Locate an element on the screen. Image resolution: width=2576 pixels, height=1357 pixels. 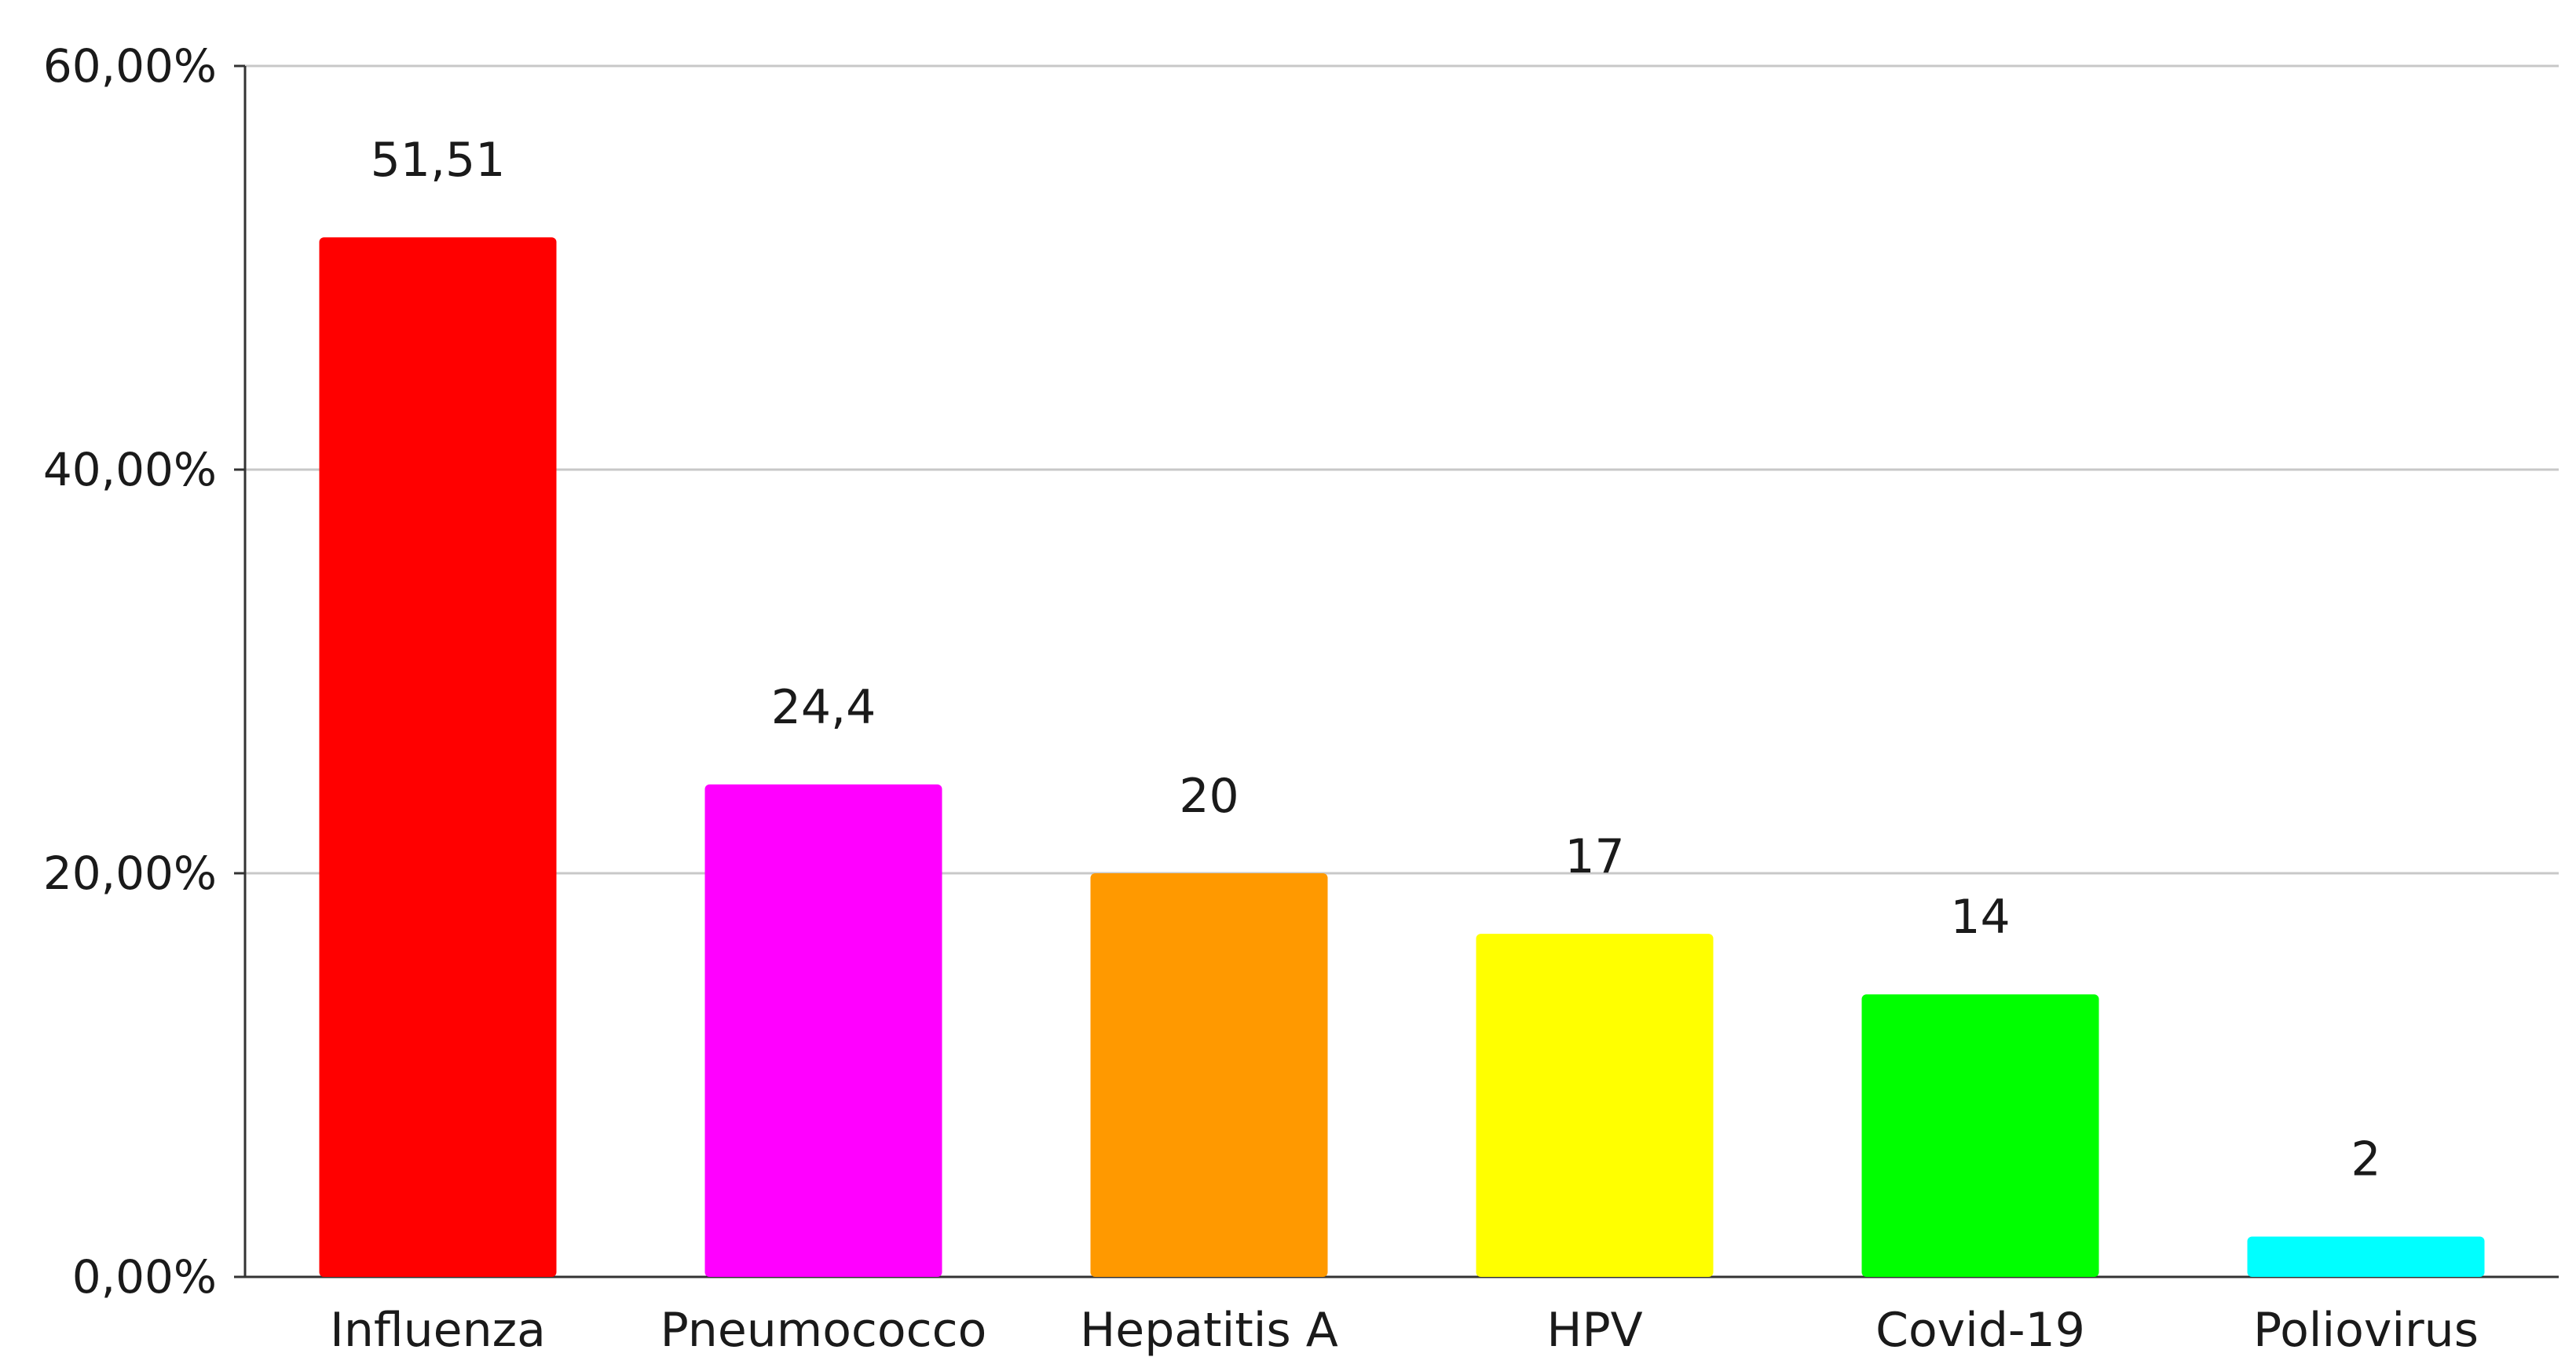
bar-hpv is located at coordinates (1595, 1105).